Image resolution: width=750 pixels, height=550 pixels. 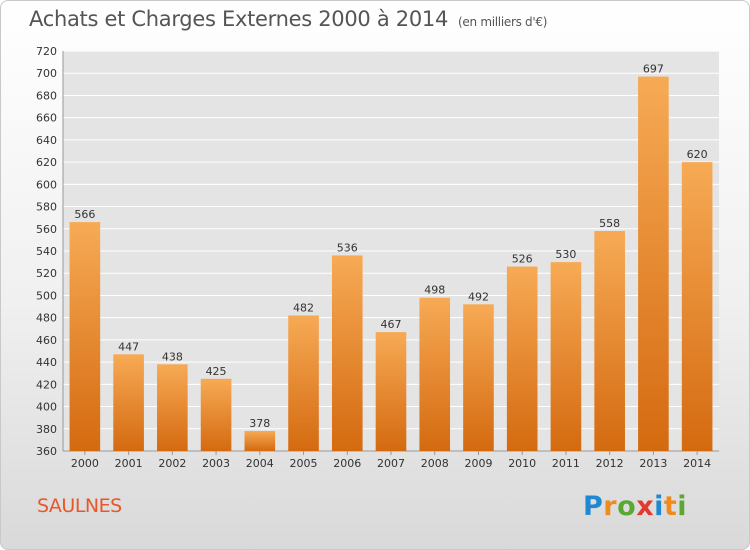 I want to click on x-tick-label: 2006, so click(x=347, y=463).